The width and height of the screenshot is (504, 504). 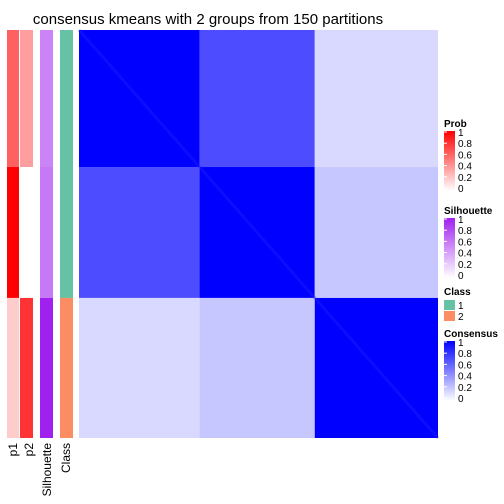 I want to click on legend-tick-prob-0: 1, so click(x=461, y=133).